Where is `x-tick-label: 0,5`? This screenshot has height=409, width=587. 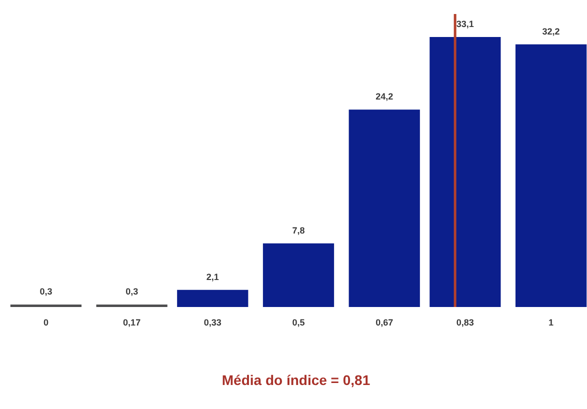
x-tick-label: 0,5 is located at coordinates (298, 322).